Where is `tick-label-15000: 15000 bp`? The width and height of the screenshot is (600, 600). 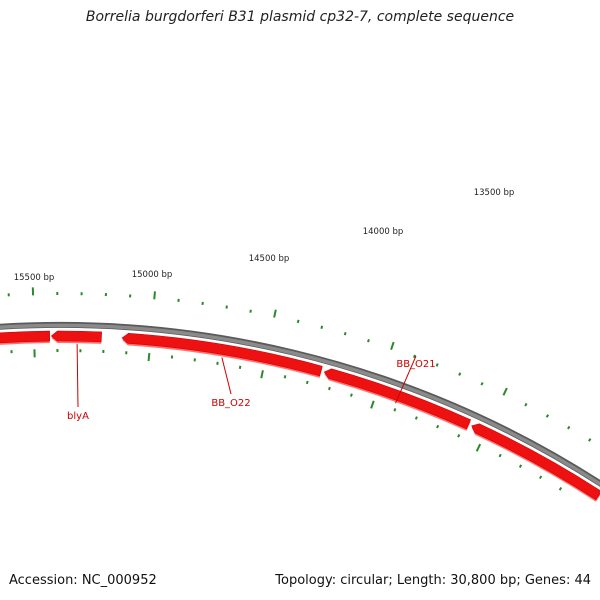 tick-label-15000: 15000 bp is located at coordinates (152, 275).